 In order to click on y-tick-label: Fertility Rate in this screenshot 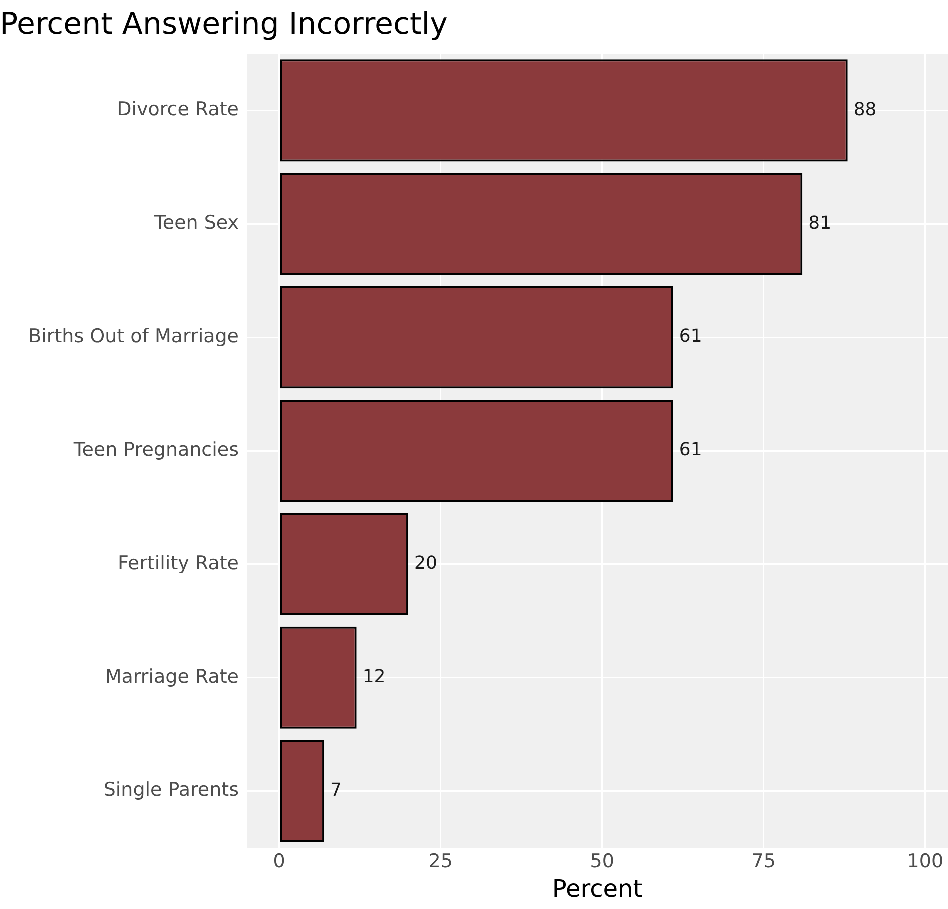, I will do `click(178, 563)`.